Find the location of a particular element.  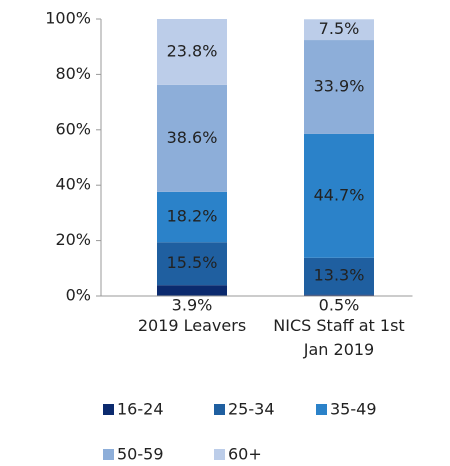

data-label: 38.6% is located at coordinates (192, 137).